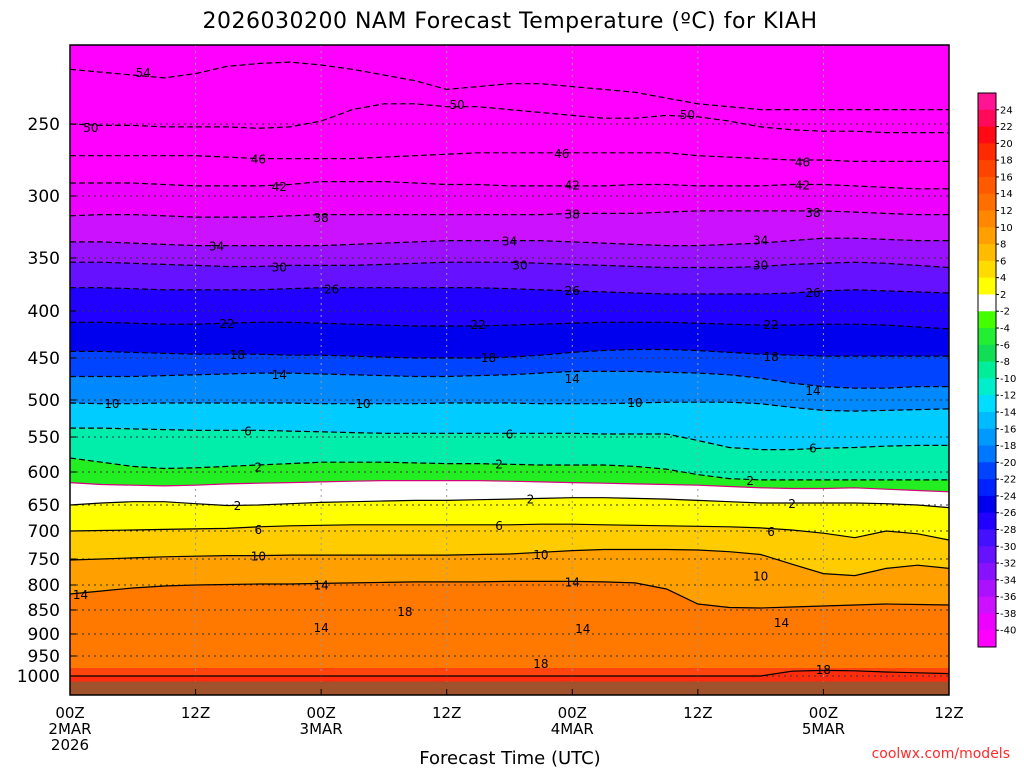  What do you see at coordinates (44, 312) in the screenshot?
I see `y-tick-label: 400` at bounding box center [44, 312].